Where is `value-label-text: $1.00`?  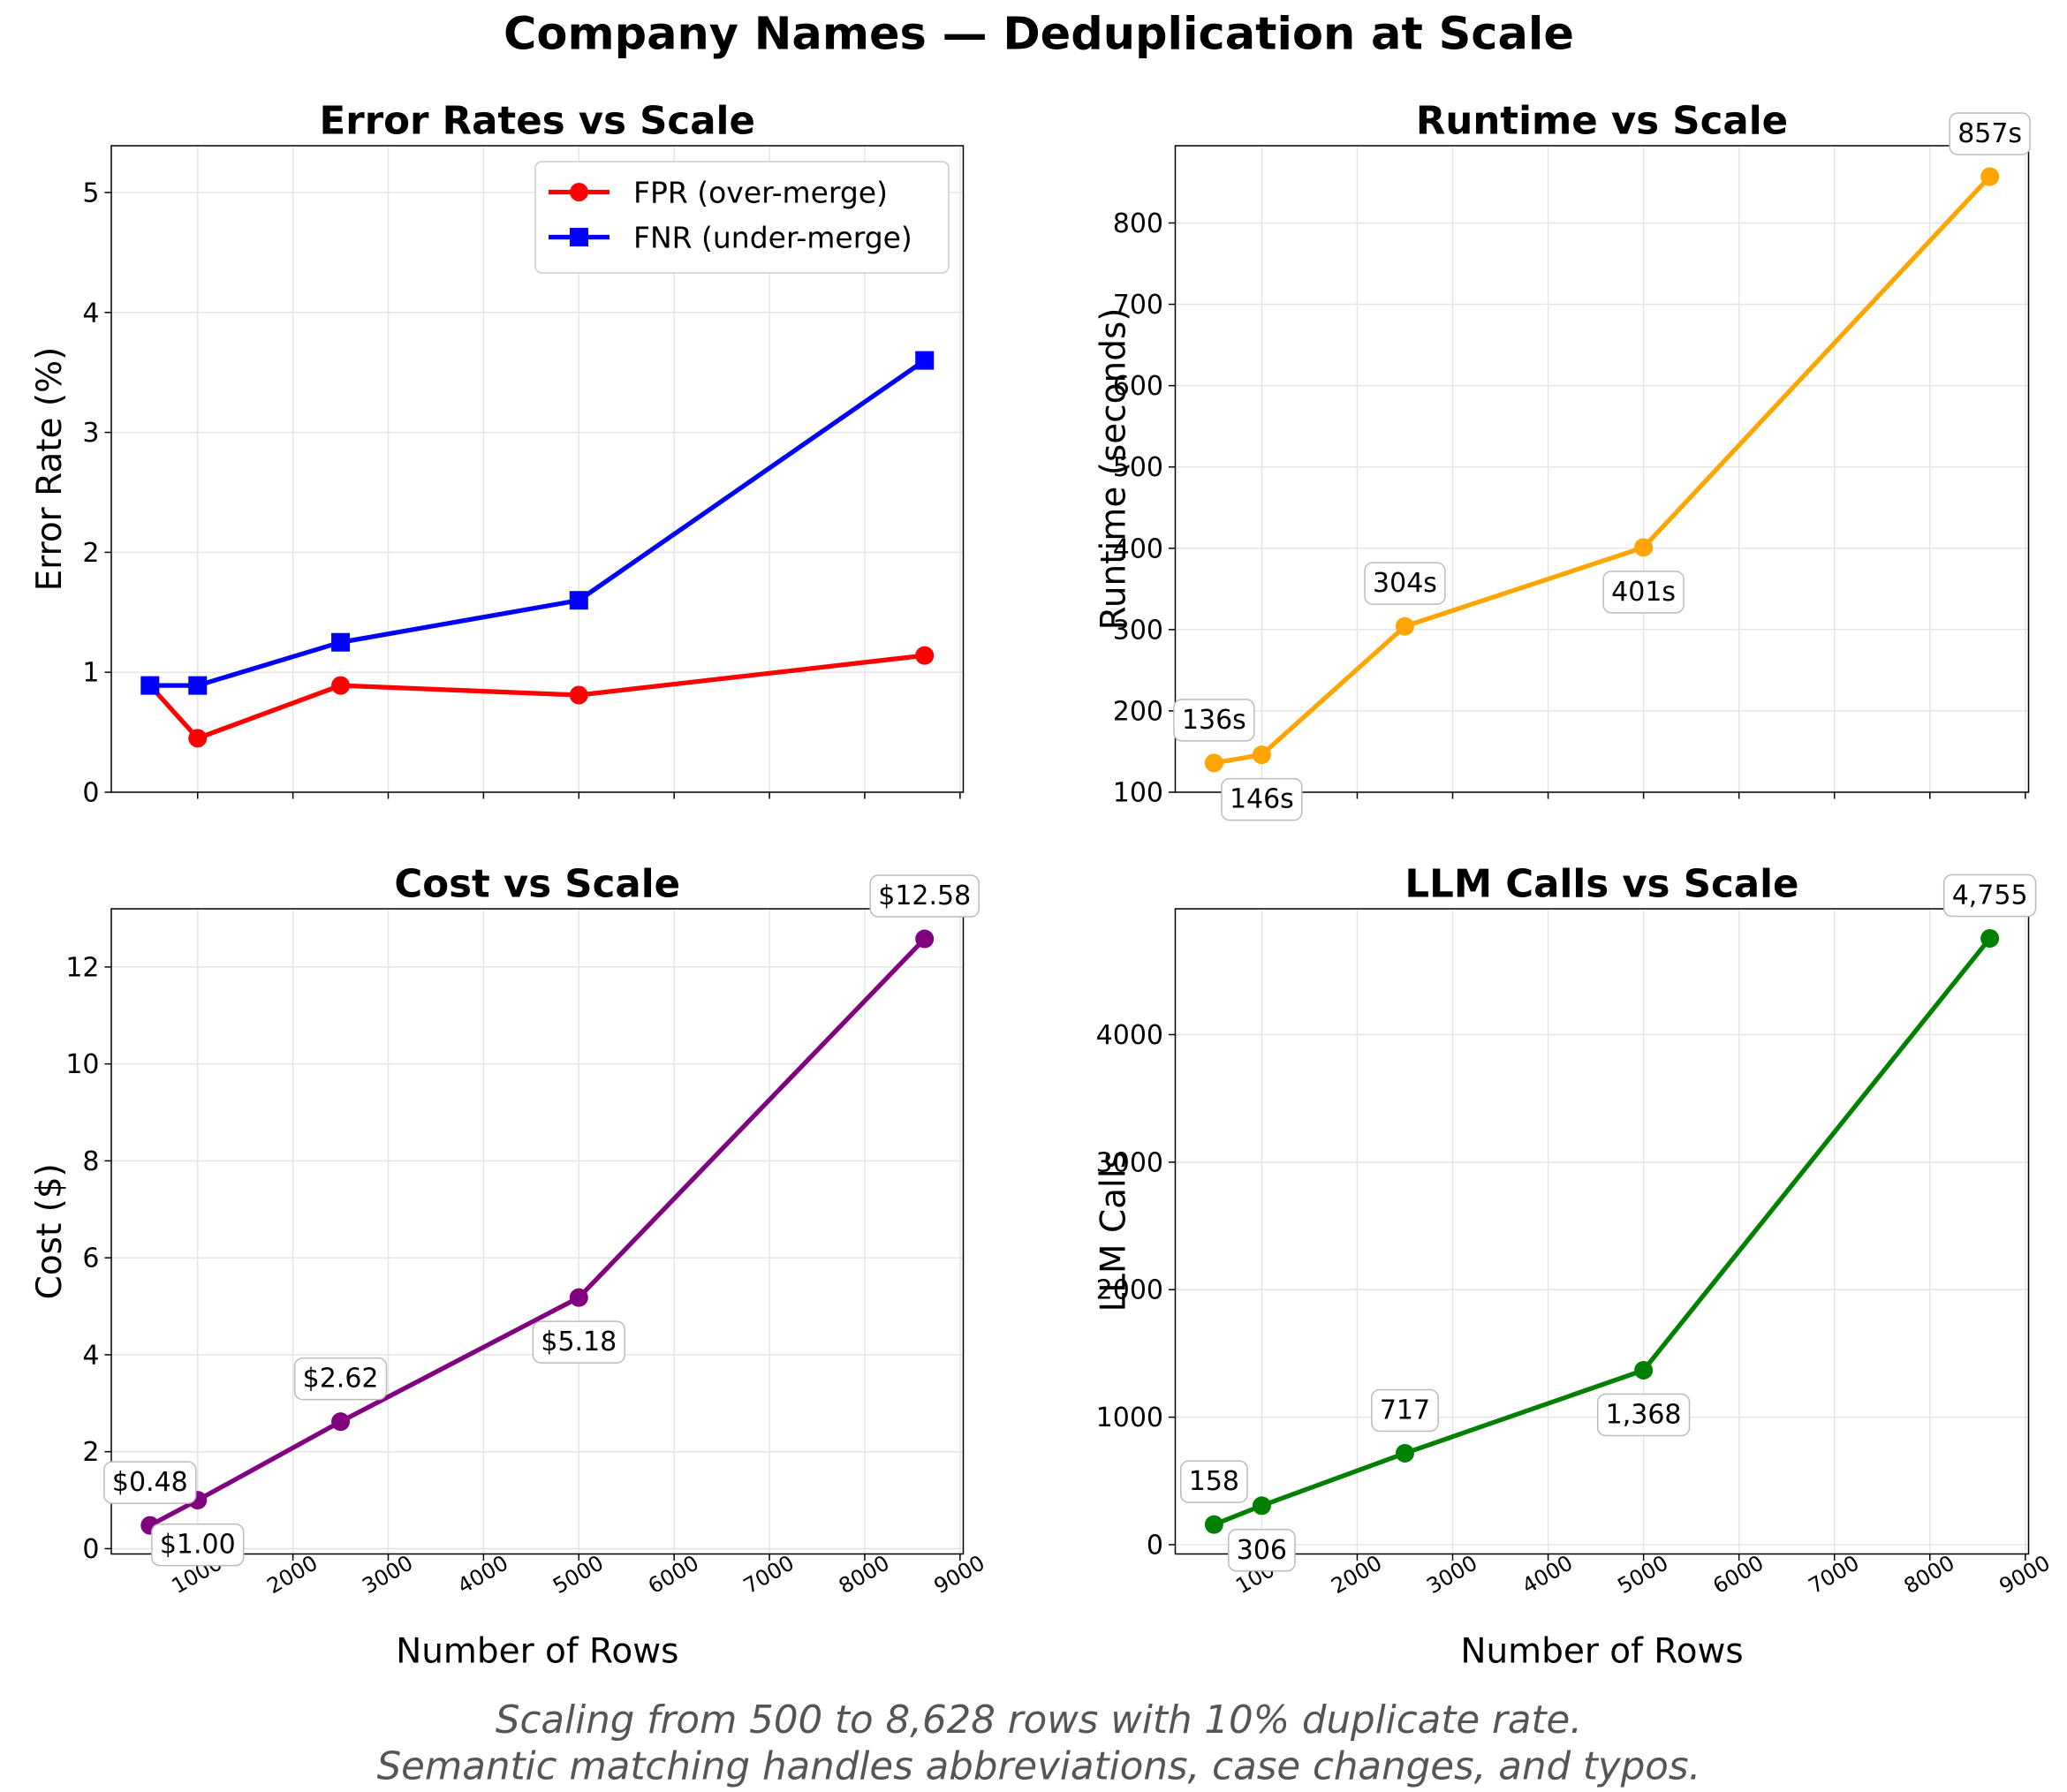
value-label-text: $1.00 is located at coordinates (198, 1545).